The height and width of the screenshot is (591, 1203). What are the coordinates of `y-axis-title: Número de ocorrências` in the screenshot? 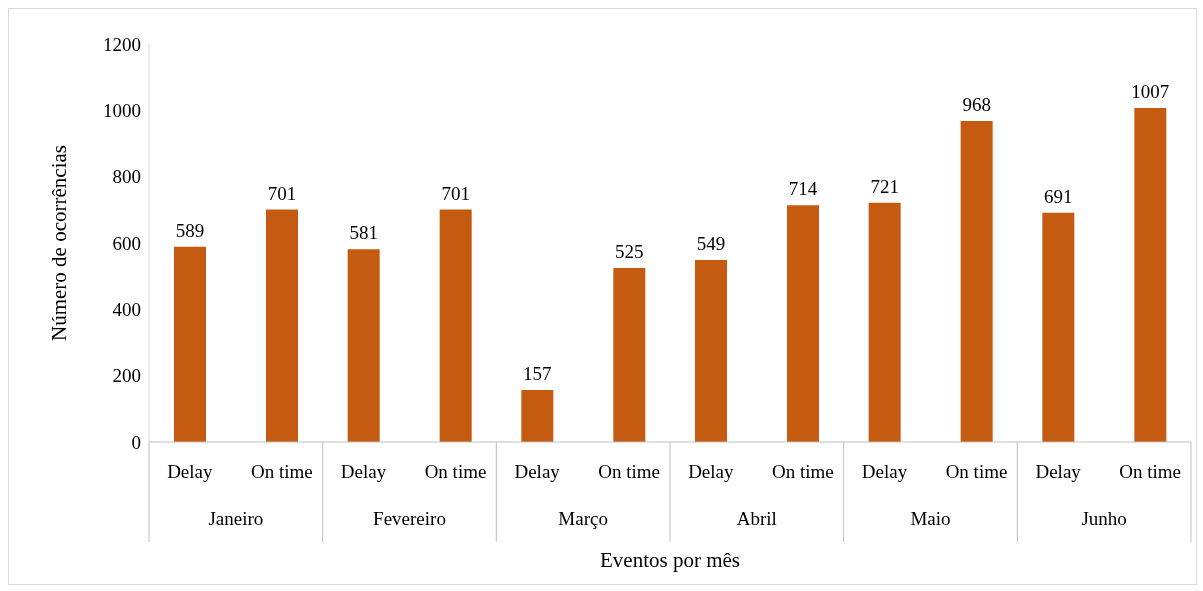 It's located at (59, 243).